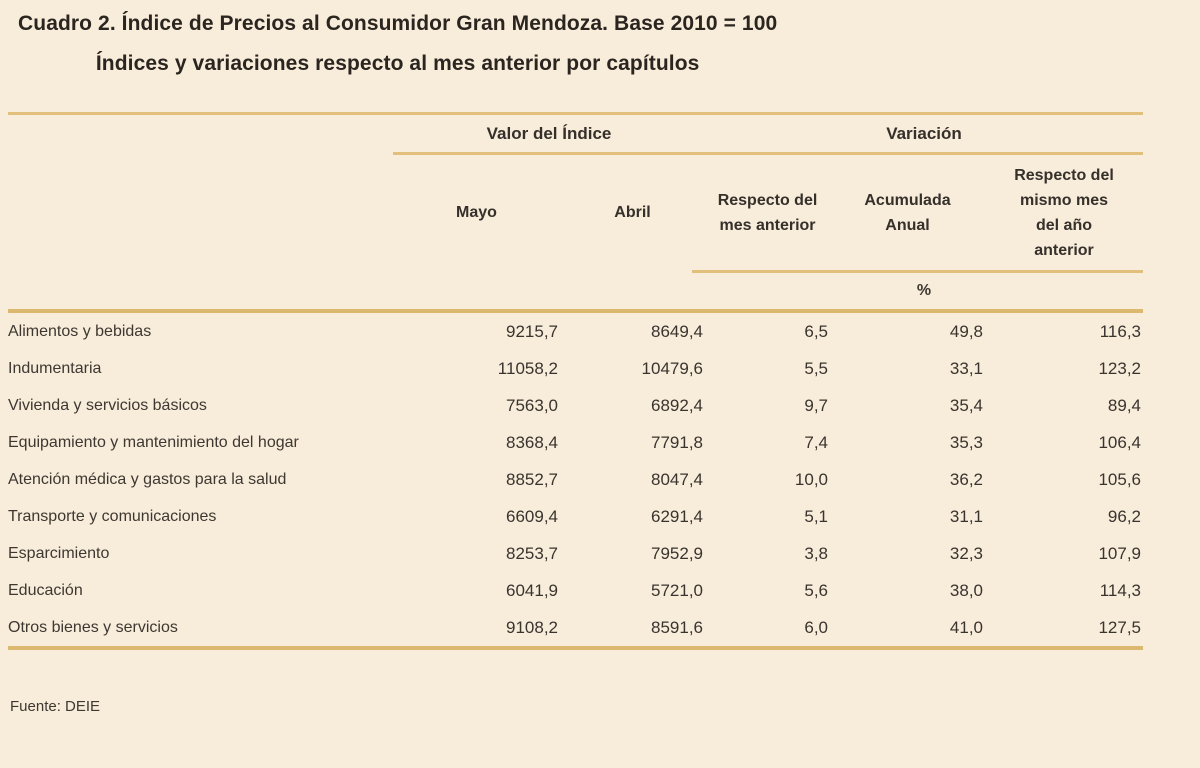 The height and width of the screenshot is (768, 1200). Describe the element at coordinates (677, 590) in the screenshot. I see `cell-abril: 5721,0` at that location.